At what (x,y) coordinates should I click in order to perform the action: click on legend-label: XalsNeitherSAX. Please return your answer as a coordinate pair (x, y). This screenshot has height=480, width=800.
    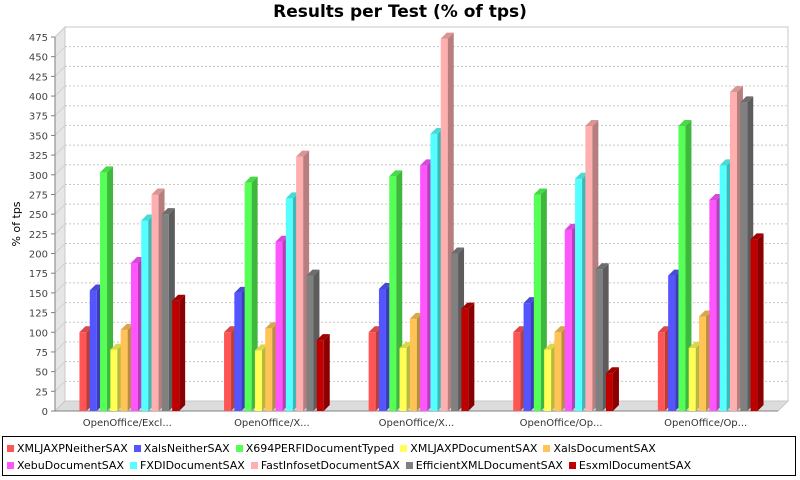
    Looking at the image, I should click on (186, 448).